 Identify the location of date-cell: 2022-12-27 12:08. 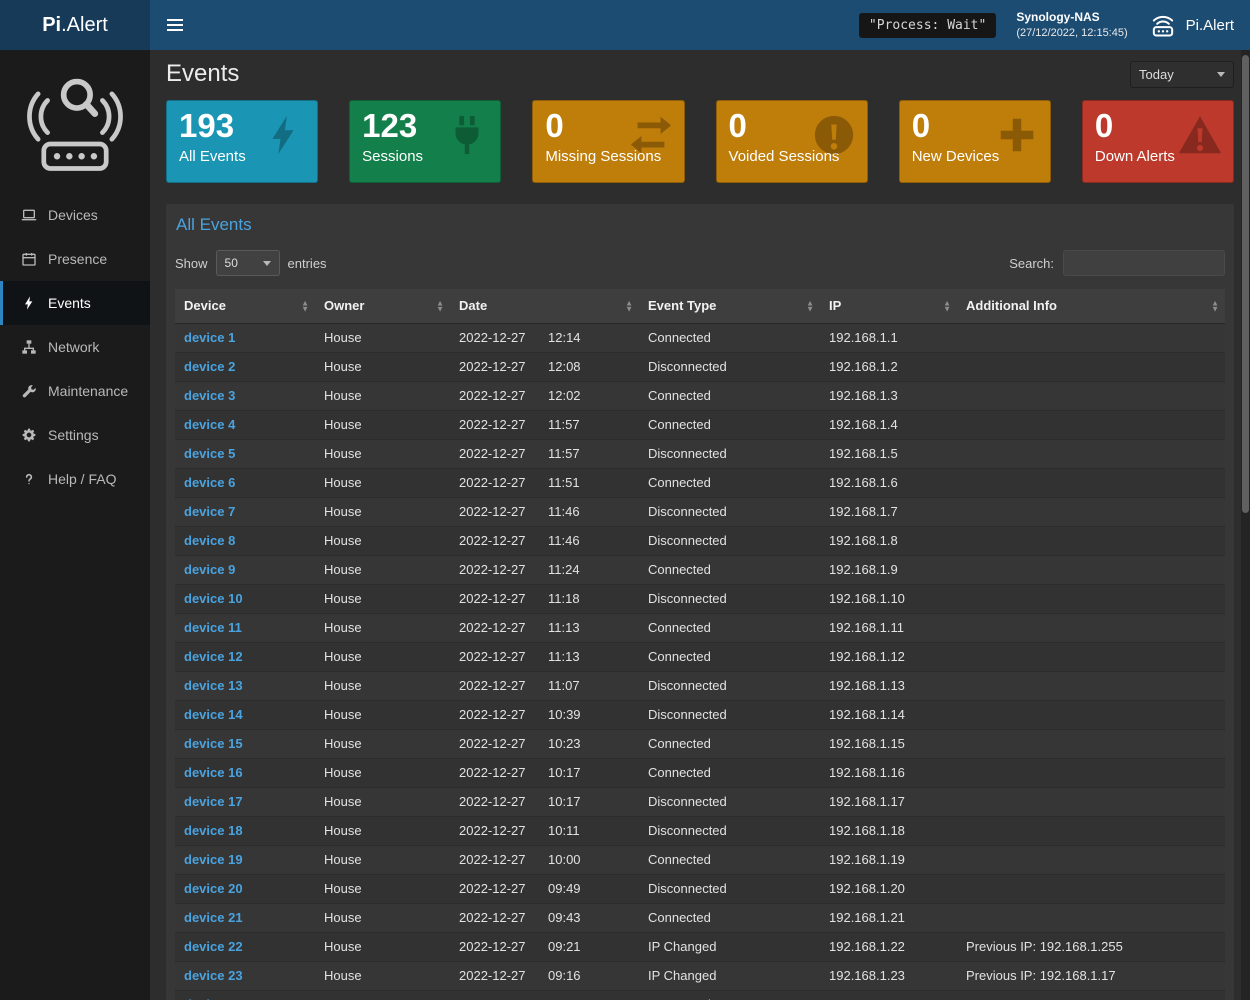
(544, 367).